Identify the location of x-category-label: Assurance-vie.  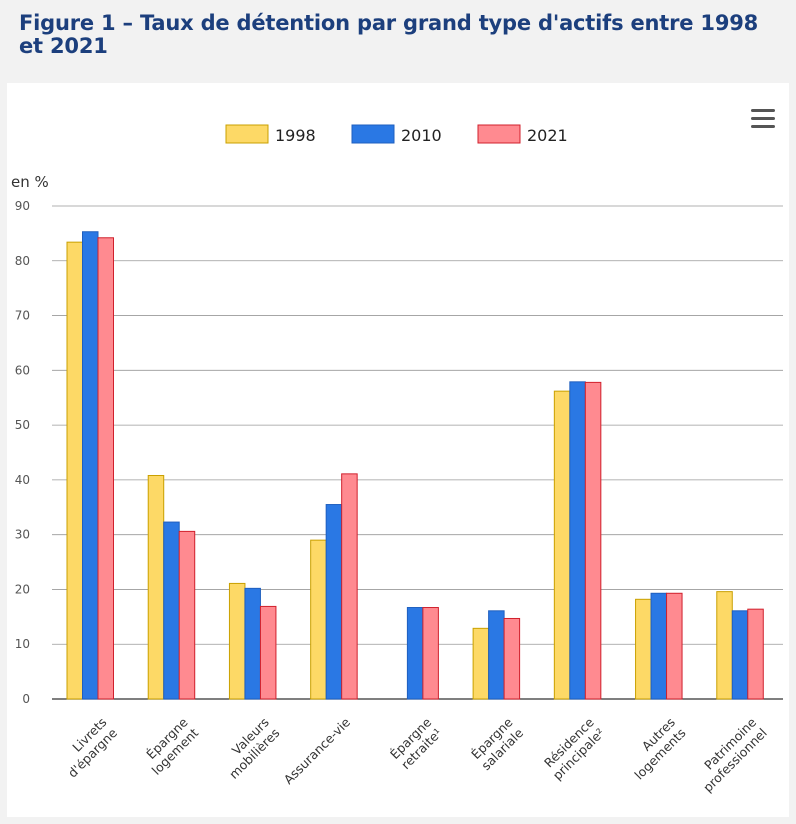
(317, 750).